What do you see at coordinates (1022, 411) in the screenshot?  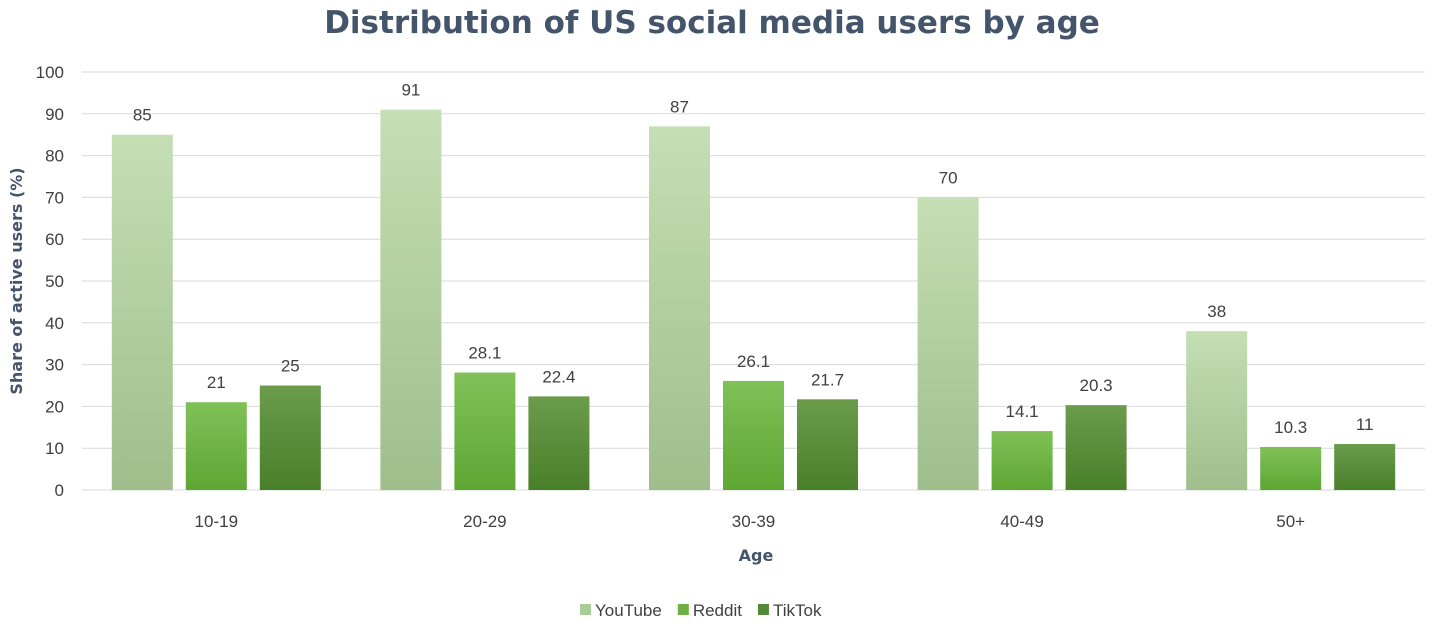 I see `data-label: 14.1` at bounding box center [1022, 411].